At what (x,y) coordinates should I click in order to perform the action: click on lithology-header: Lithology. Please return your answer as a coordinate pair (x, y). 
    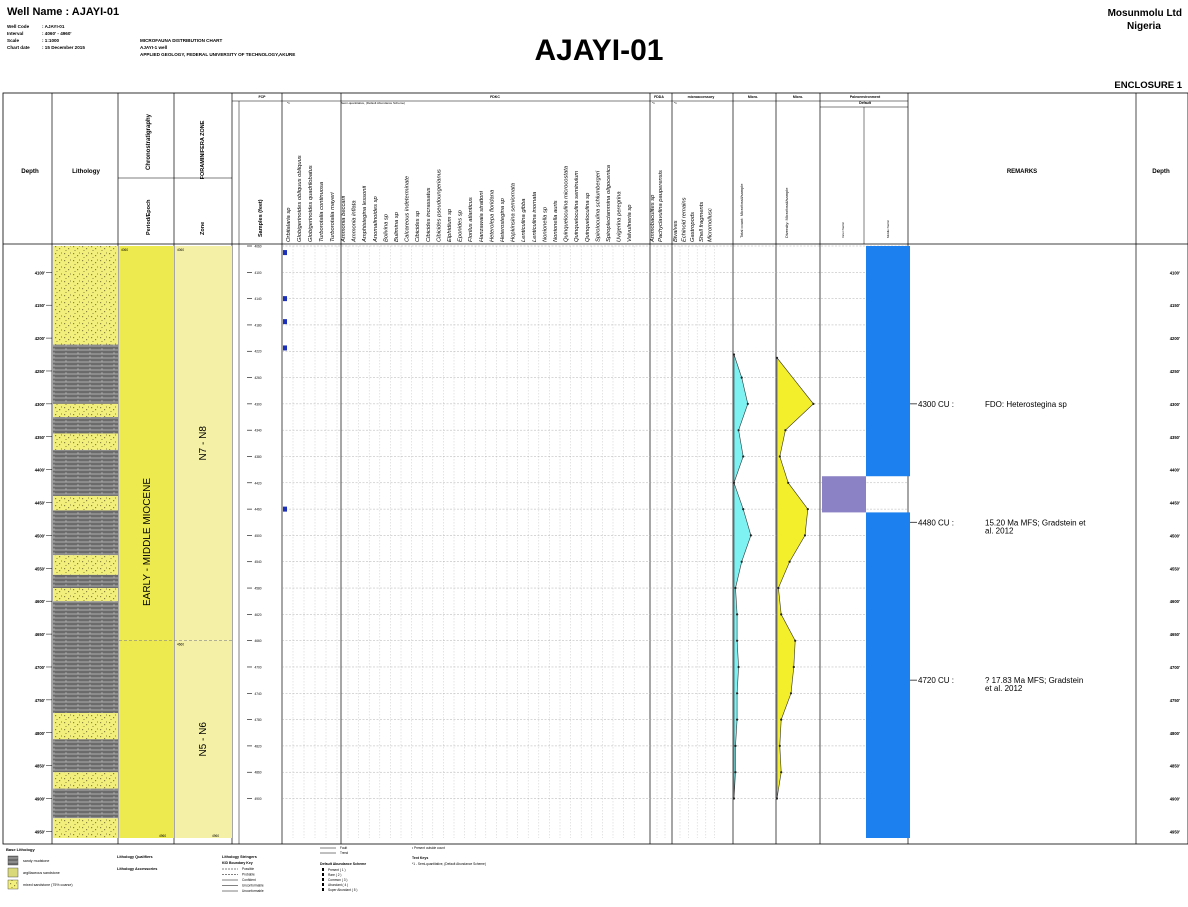
    Looking at the image, I should click on (86, 171).